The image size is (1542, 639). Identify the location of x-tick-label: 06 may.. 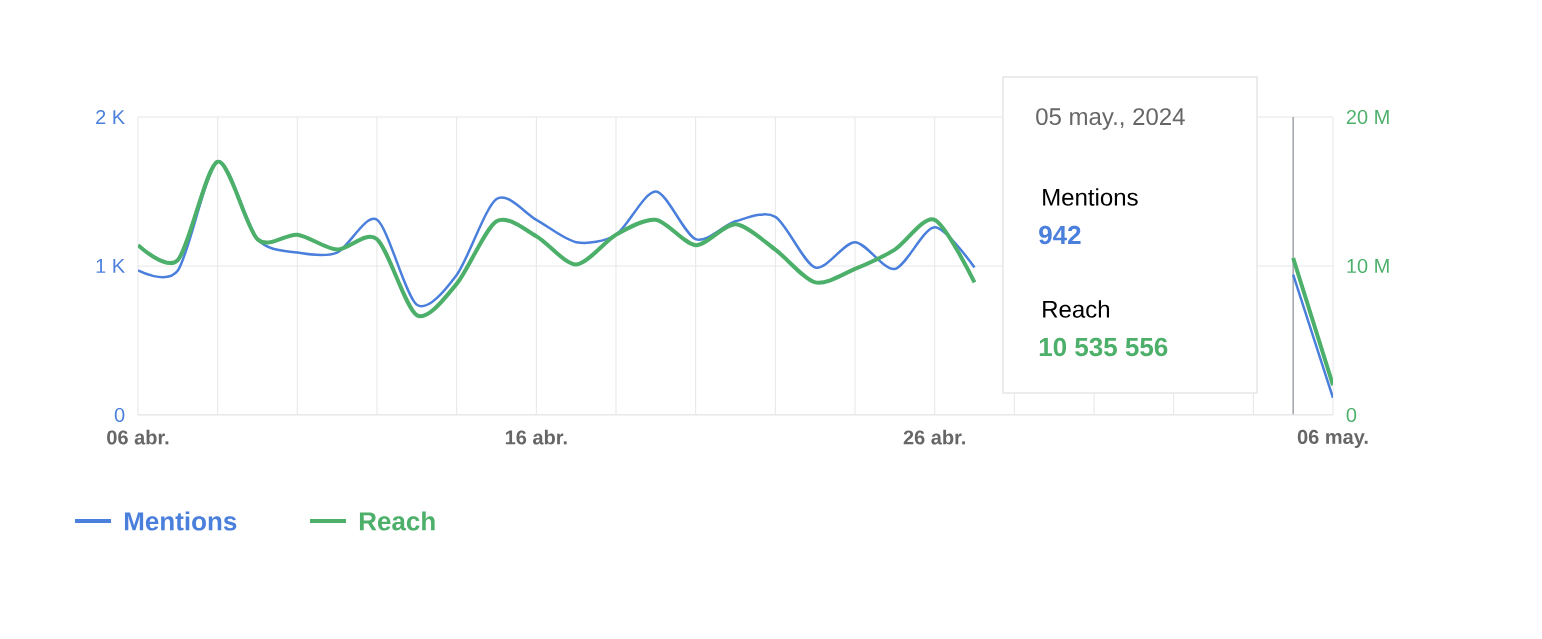
(1332, 438).